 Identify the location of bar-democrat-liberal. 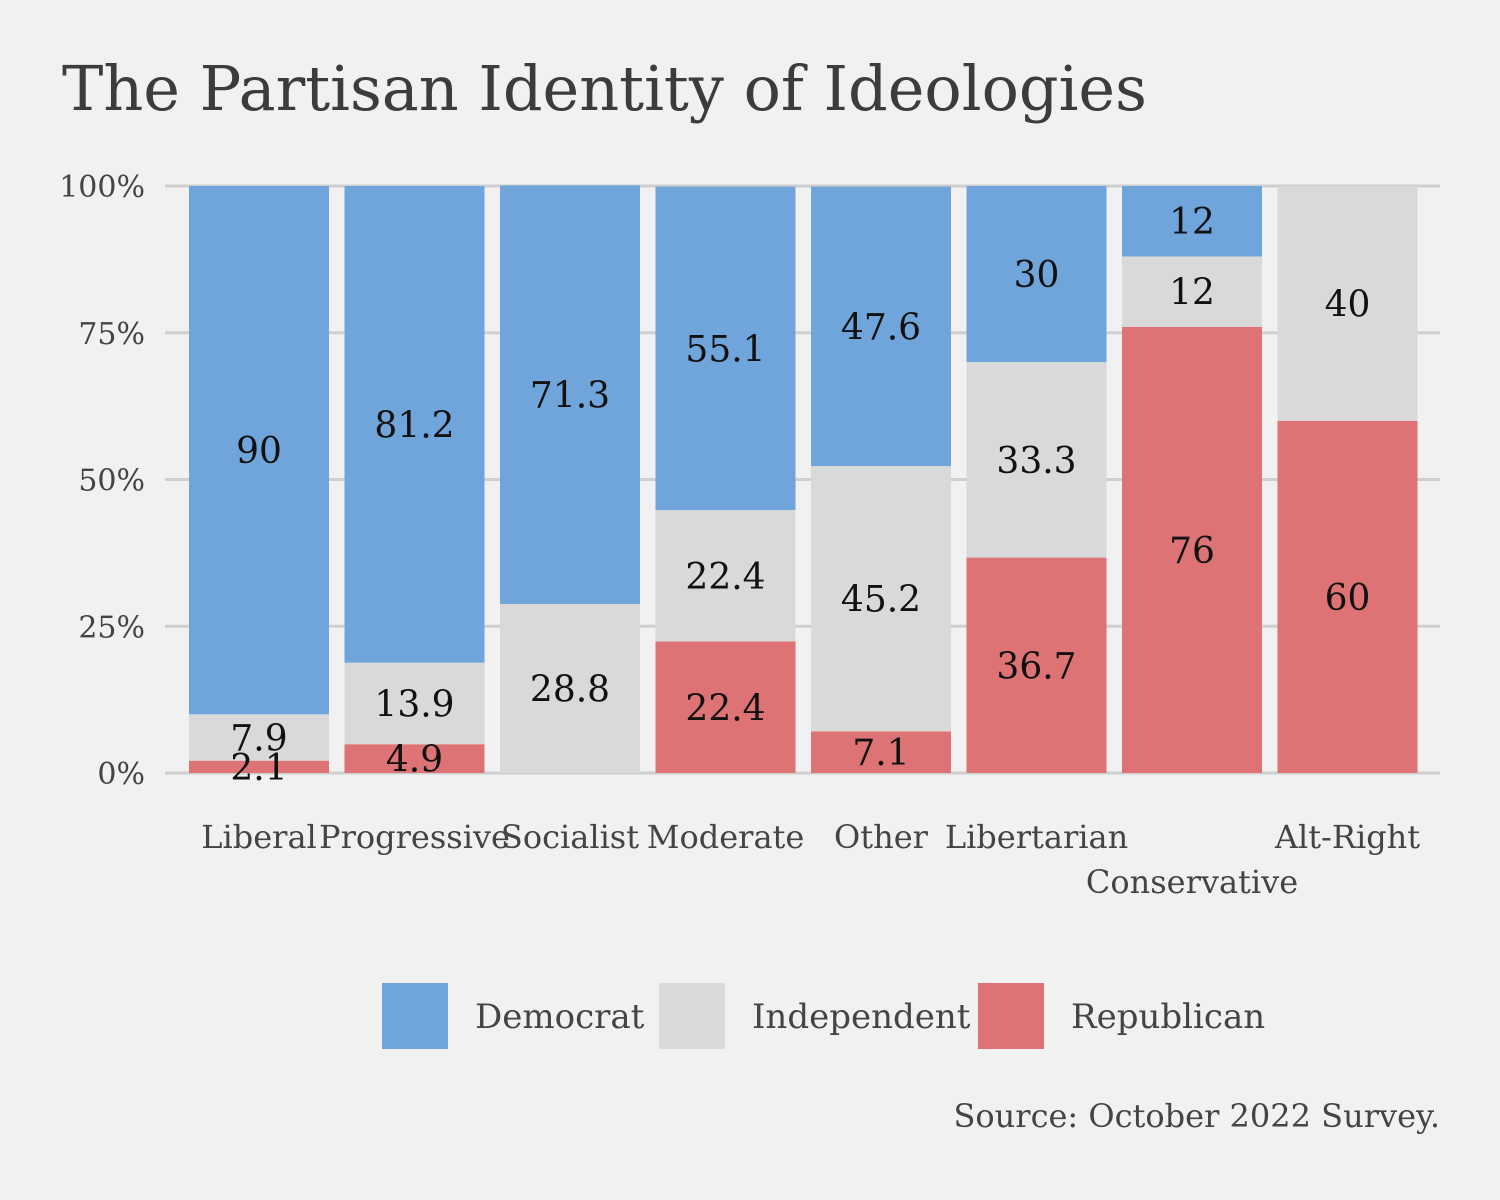
(259, 450).